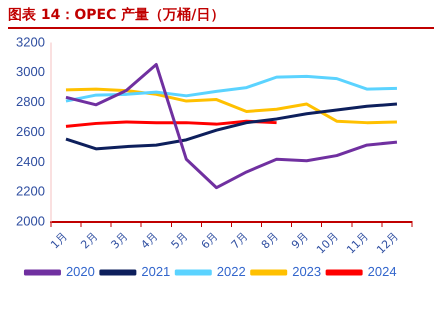 The image size is (442, 322). Describe the element at coordinates (221, 17) in the screenshot. I see `chart-title: 图表 14：OPEC 产量（万桶/日）` at that location.